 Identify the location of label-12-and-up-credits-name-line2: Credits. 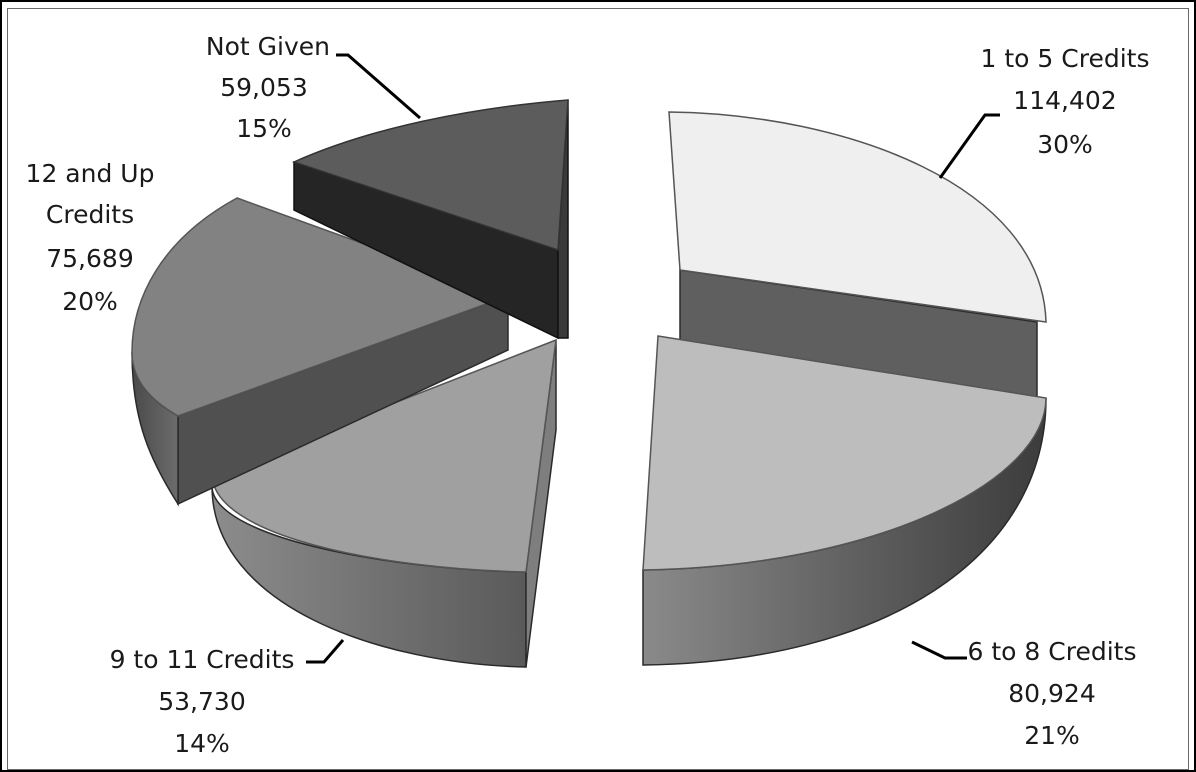
(90, 214).